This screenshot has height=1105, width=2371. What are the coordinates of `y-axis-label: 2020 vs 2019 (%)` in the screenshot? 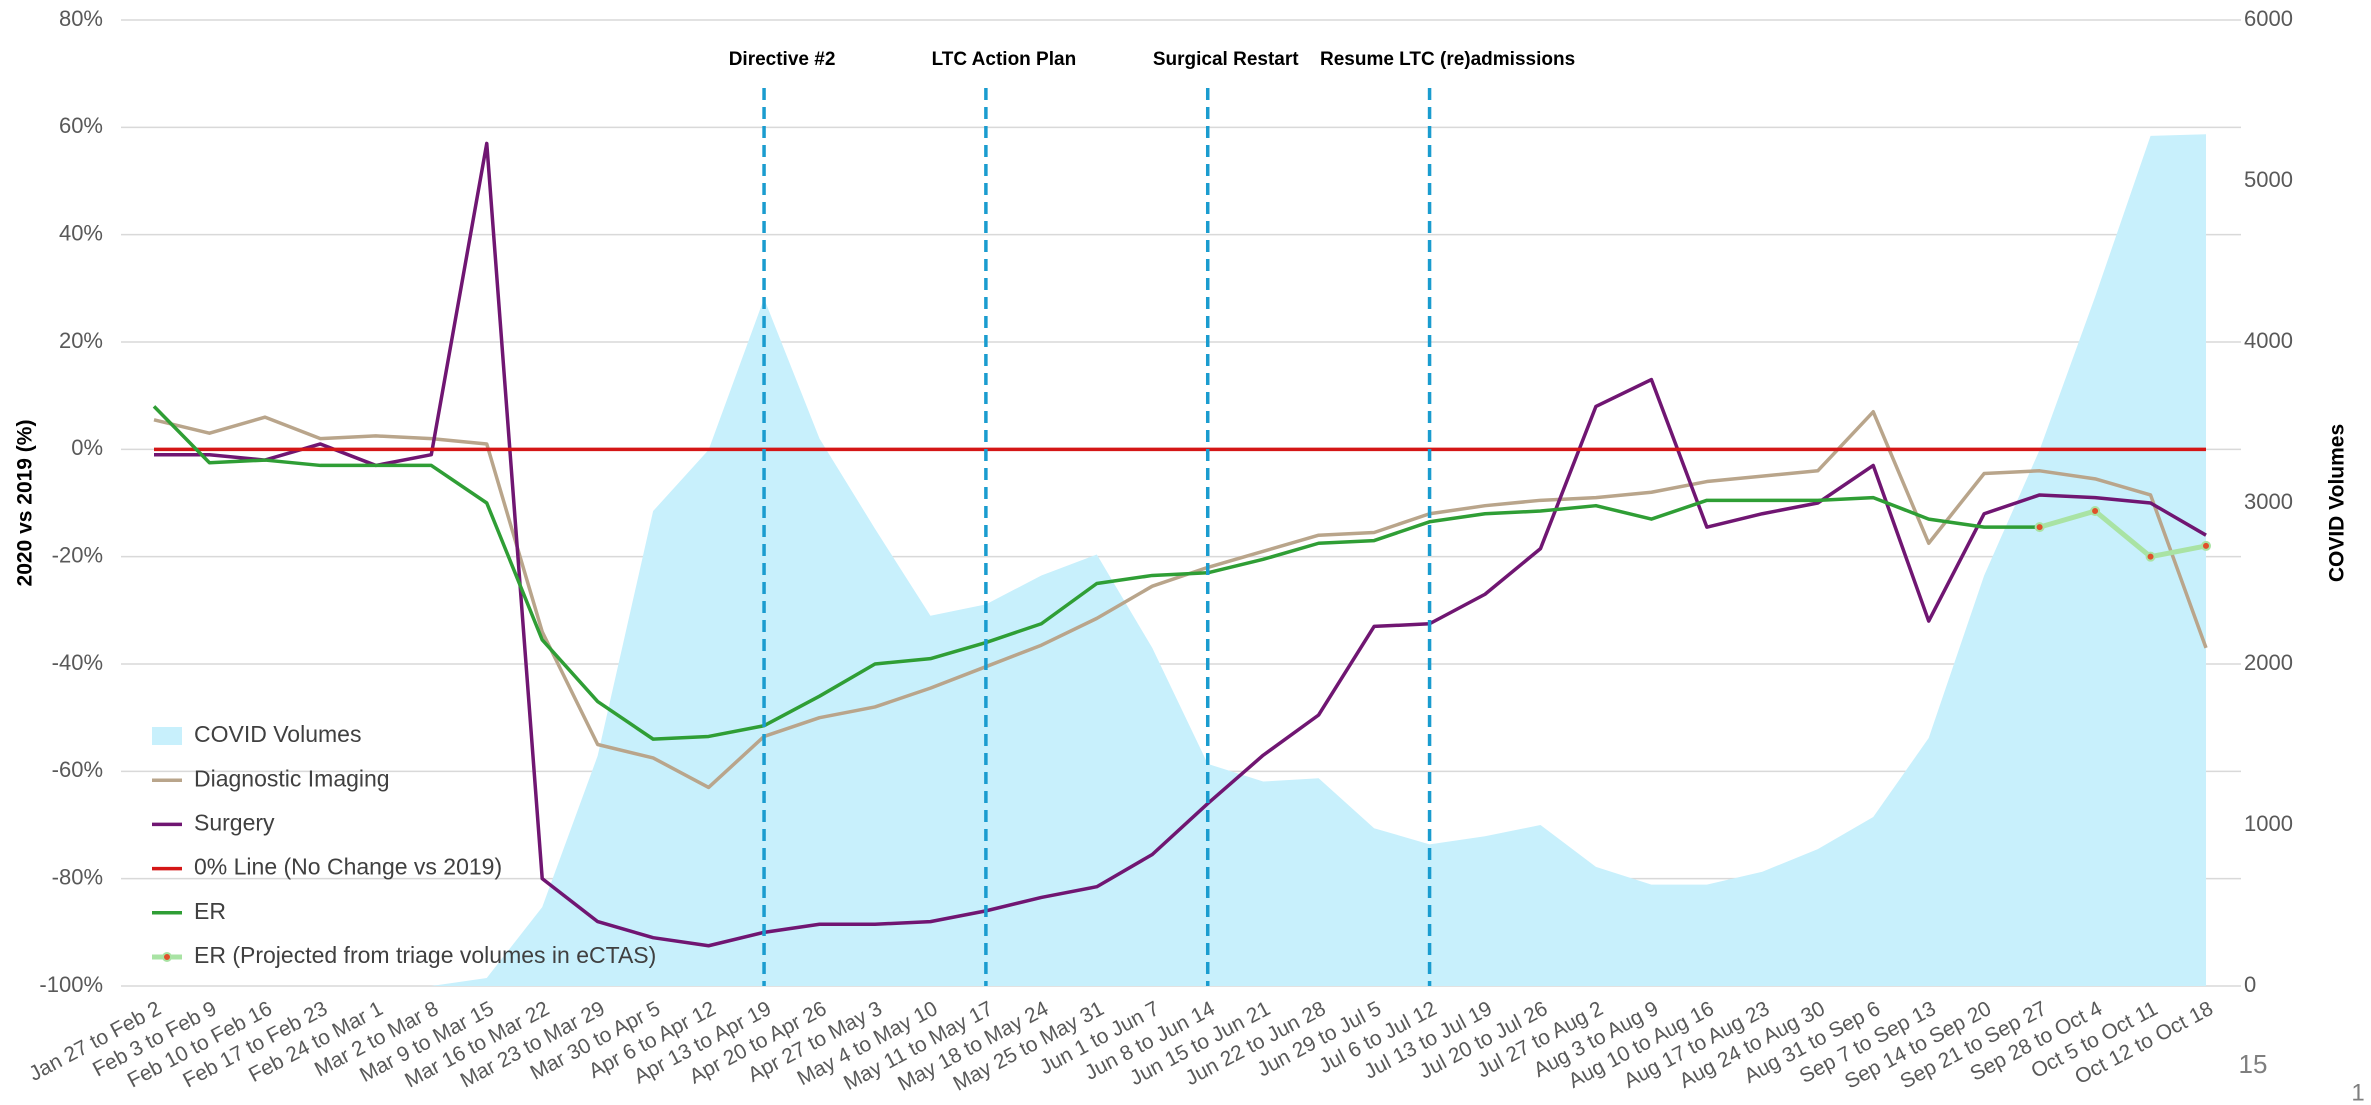 It's located at (25, 503).